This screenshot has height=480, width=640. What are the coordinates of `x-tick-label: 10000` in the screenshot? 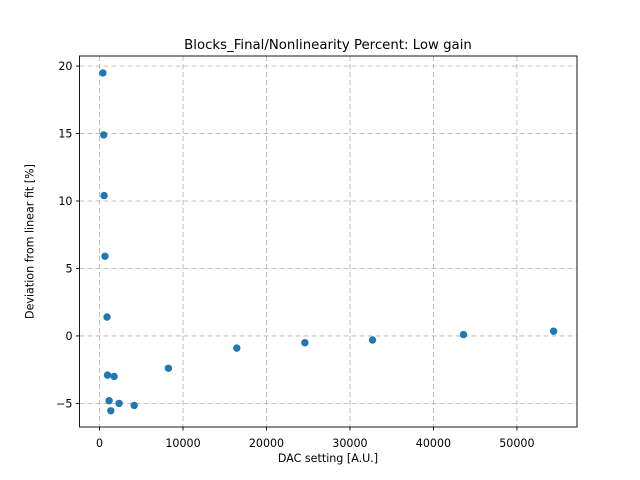 It's located at (182, 443).